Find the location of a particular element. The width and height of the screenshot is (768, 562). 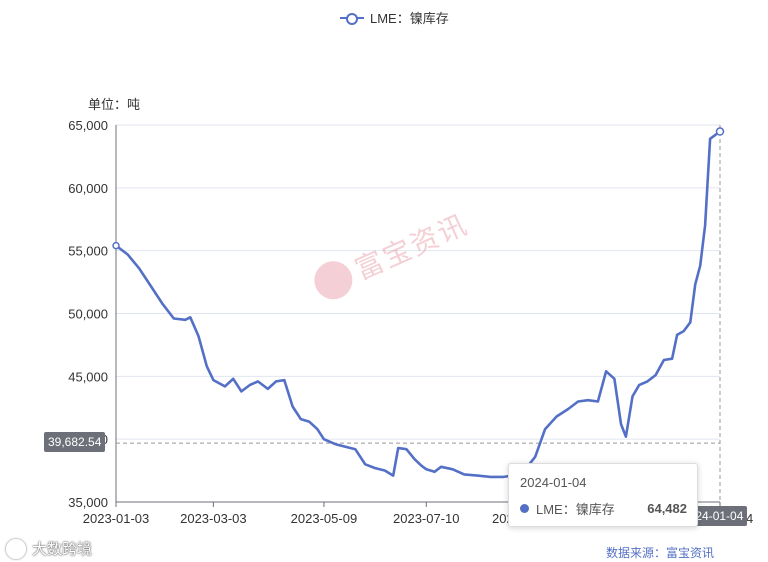

chart-legend: LME：镍库存 is located at coordinates (394, 17).